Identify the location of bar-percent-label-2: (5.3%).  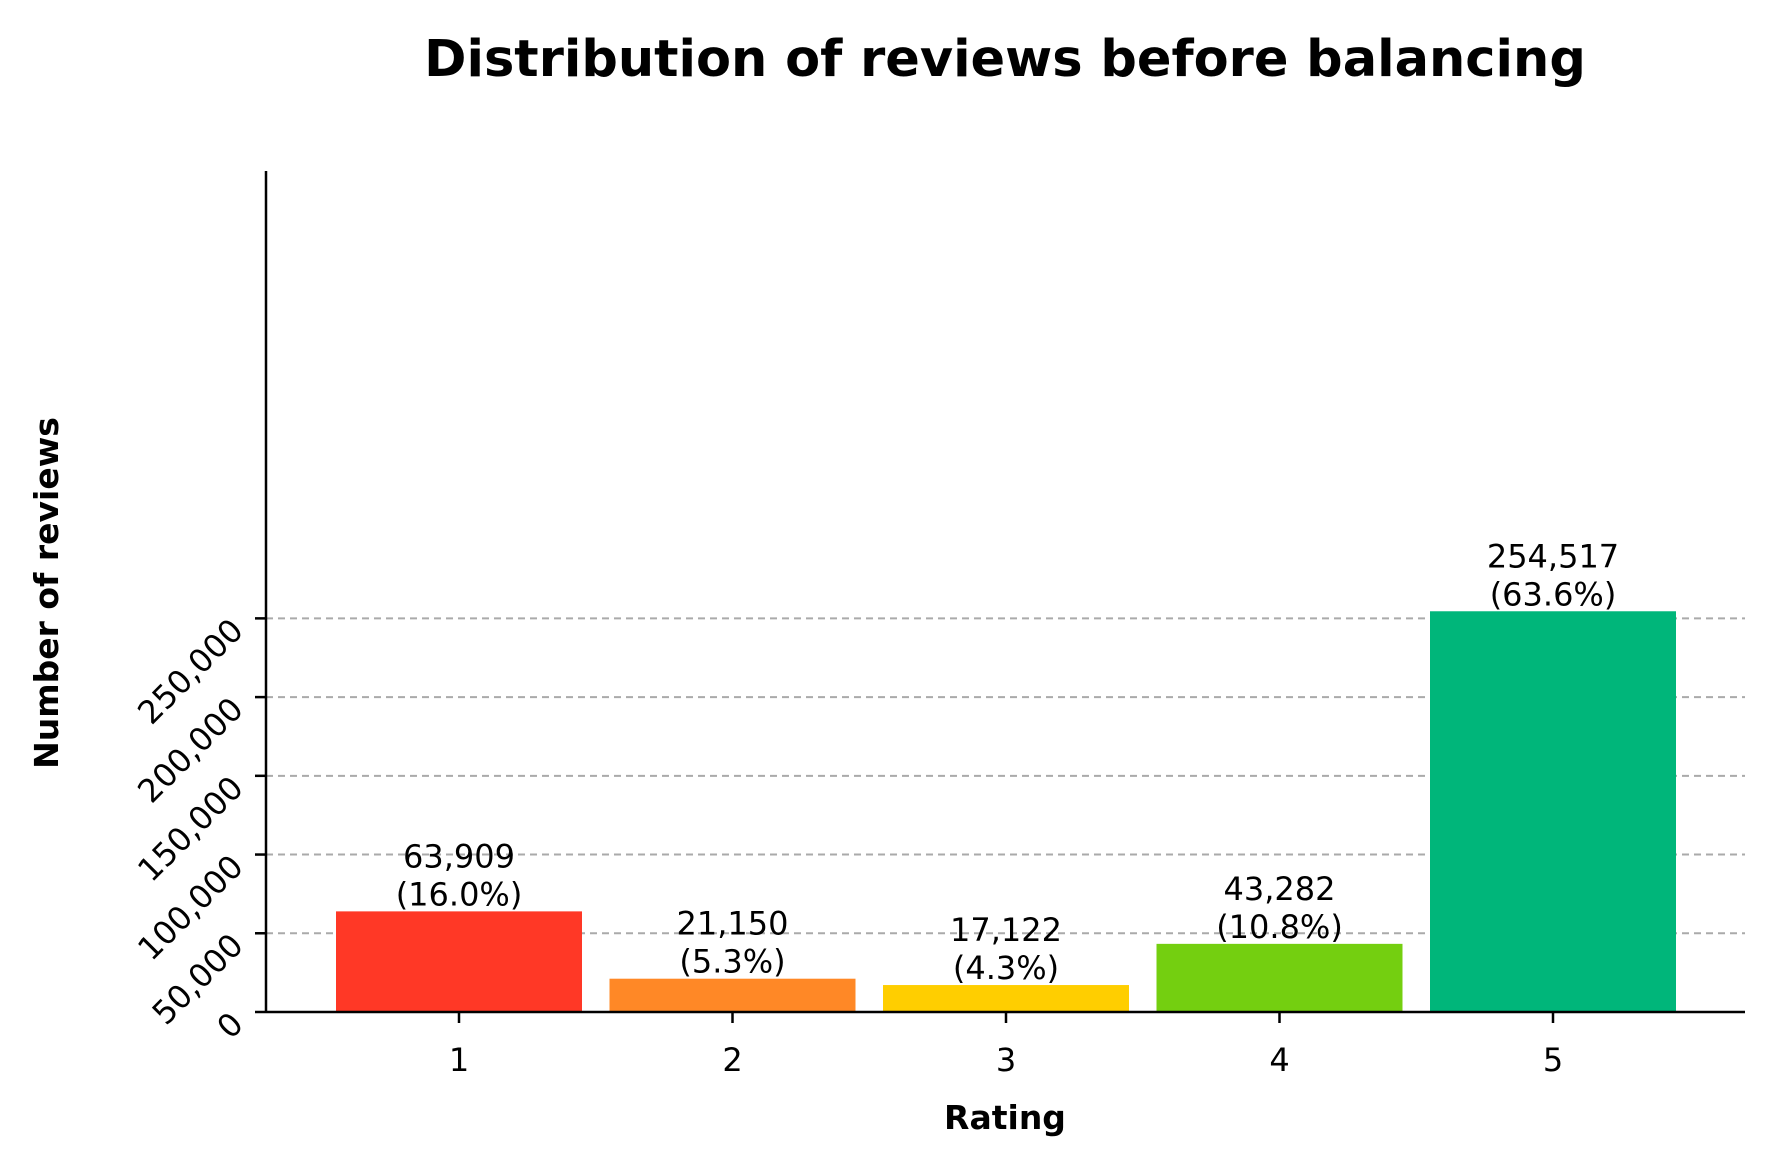
(732, 962).